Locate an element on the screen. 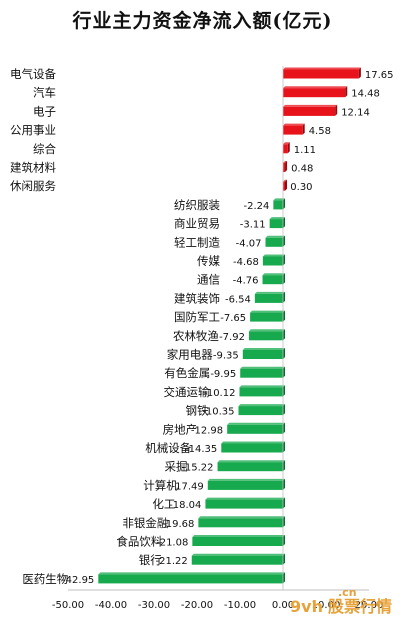 Image resolution: width=405 pixels, height=625 pixels. x-tick-label: 0.00 is located at coordinates (283, 605).